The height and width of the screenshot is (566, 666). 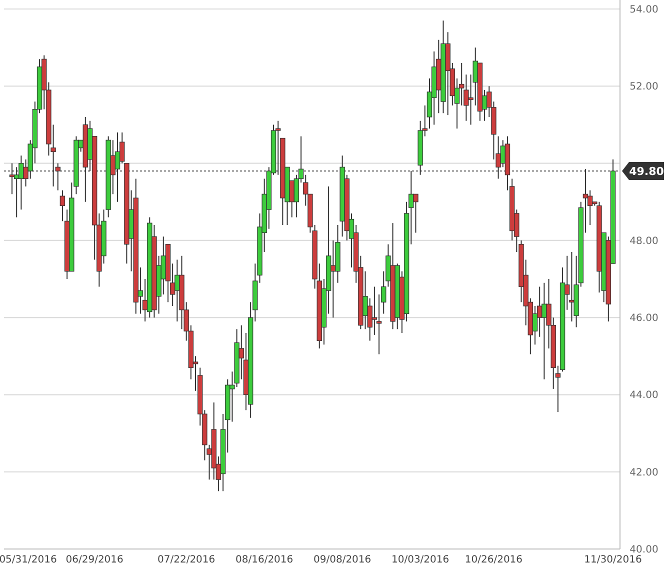 I want to click on ref-line-label: 49.80, so click(x=646, y=171).